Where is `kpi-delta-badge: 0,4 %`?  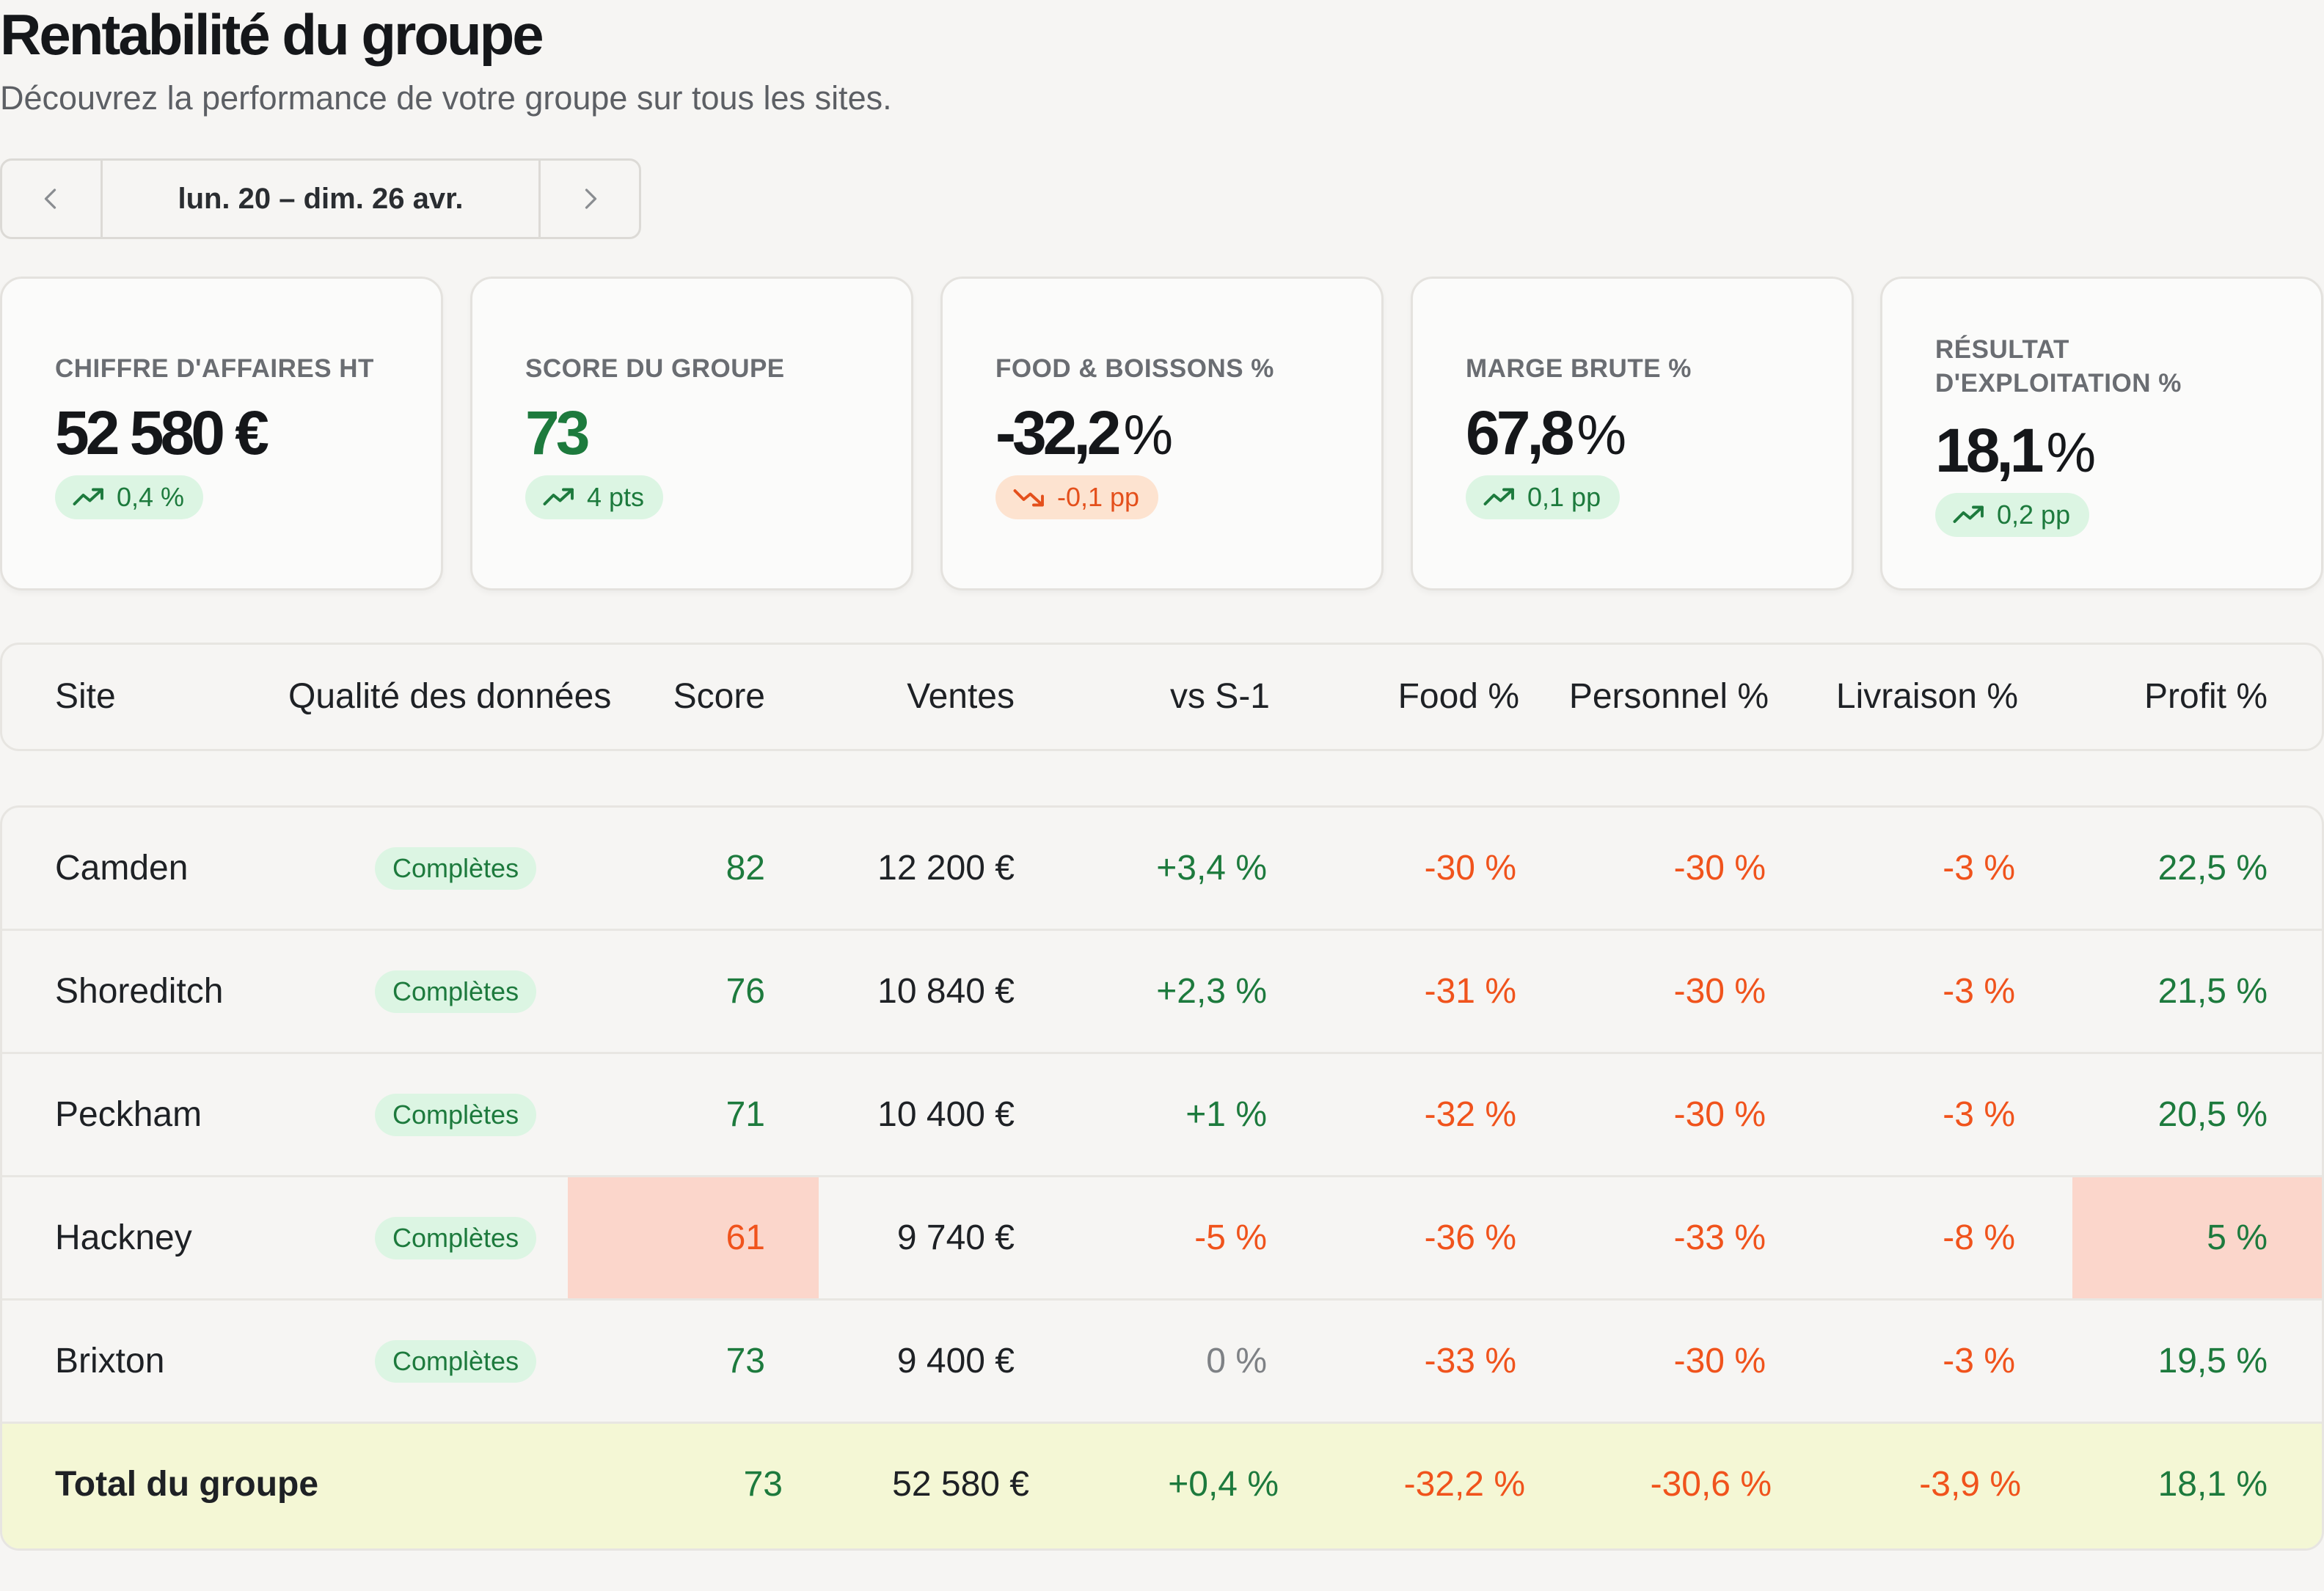 kpi-delta-badge: 0,4 % is located at coordinates (129, 497).